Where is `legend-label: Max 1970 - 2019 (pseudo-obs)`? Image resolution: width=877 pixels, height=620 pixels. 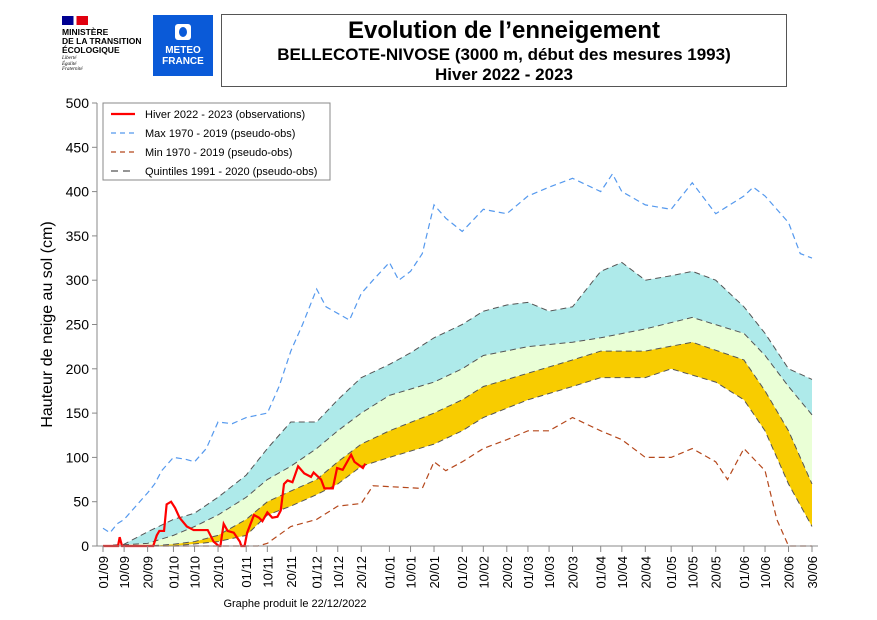 legend-label: Max 1970 - 2019 (pseudo-obs) is located at coordinates (220, 134).